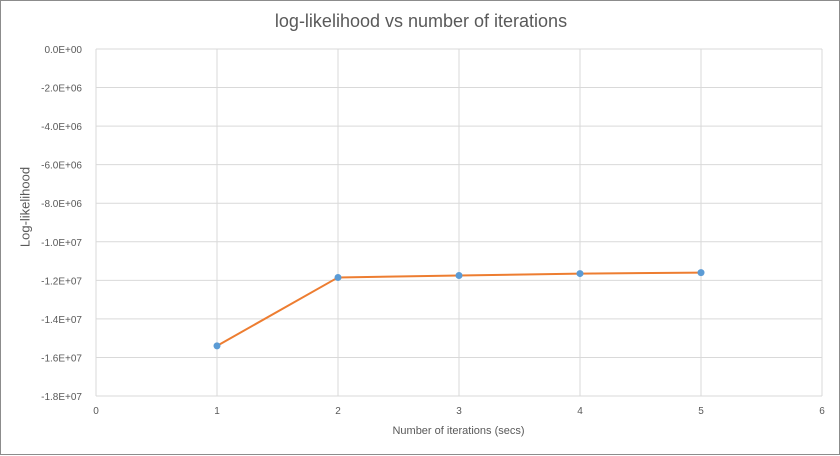  Describe the element at coordinates (61, 127) in the screenshot. I see `y-tick-label: -4.0E+06` at that location.